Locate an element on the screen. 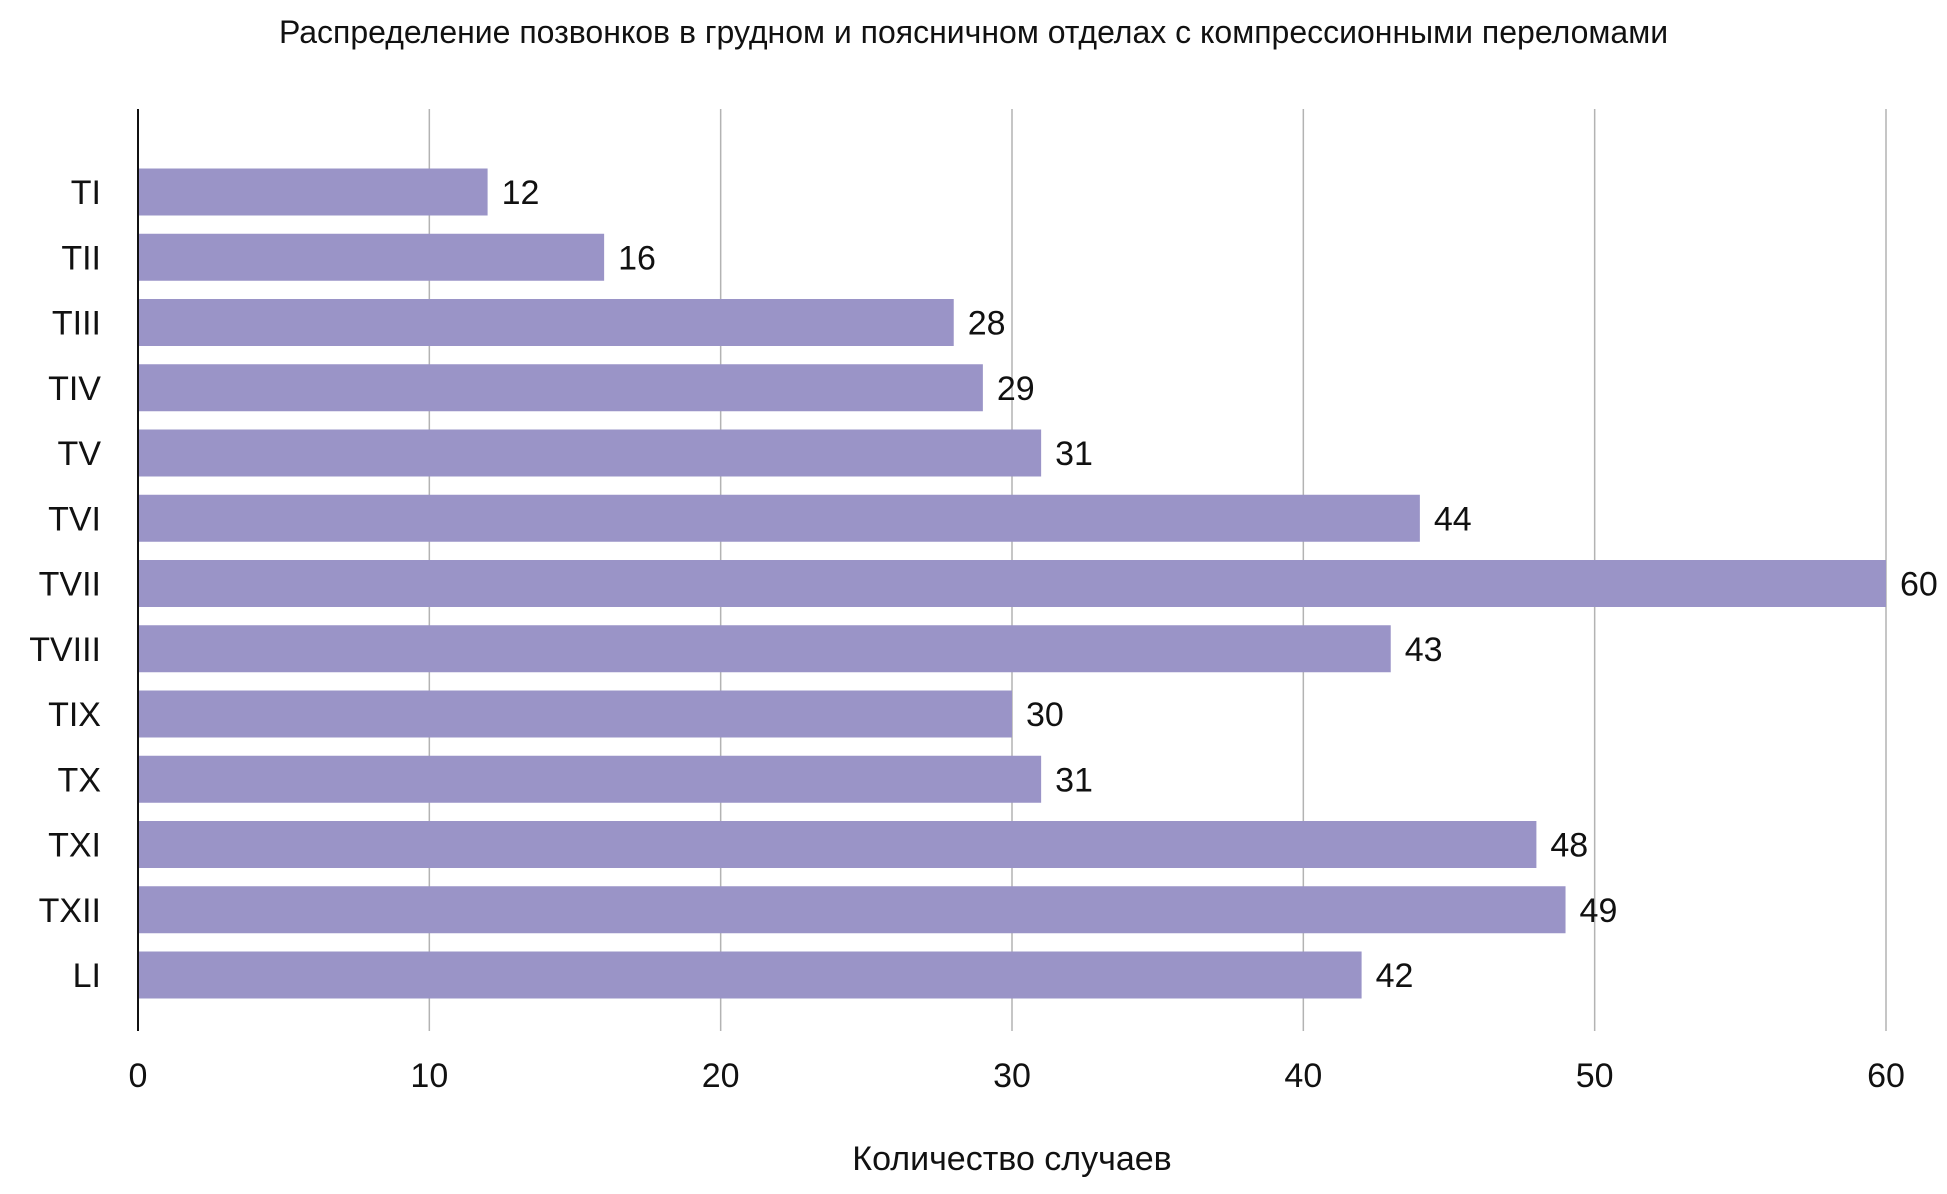  data-label: 12 is located at coordinates (521, 193).